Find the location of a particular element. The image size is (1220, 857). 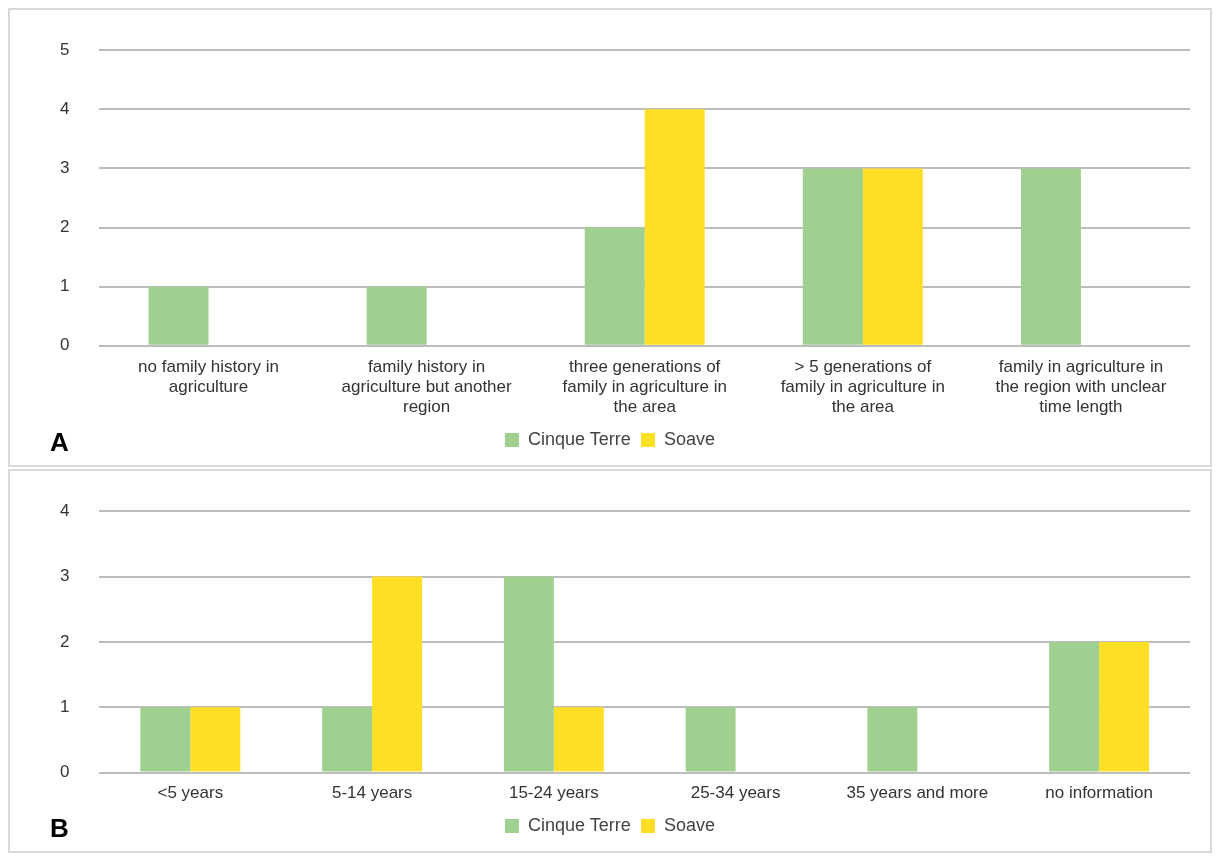

text: A is located at coordinates (59, 442).